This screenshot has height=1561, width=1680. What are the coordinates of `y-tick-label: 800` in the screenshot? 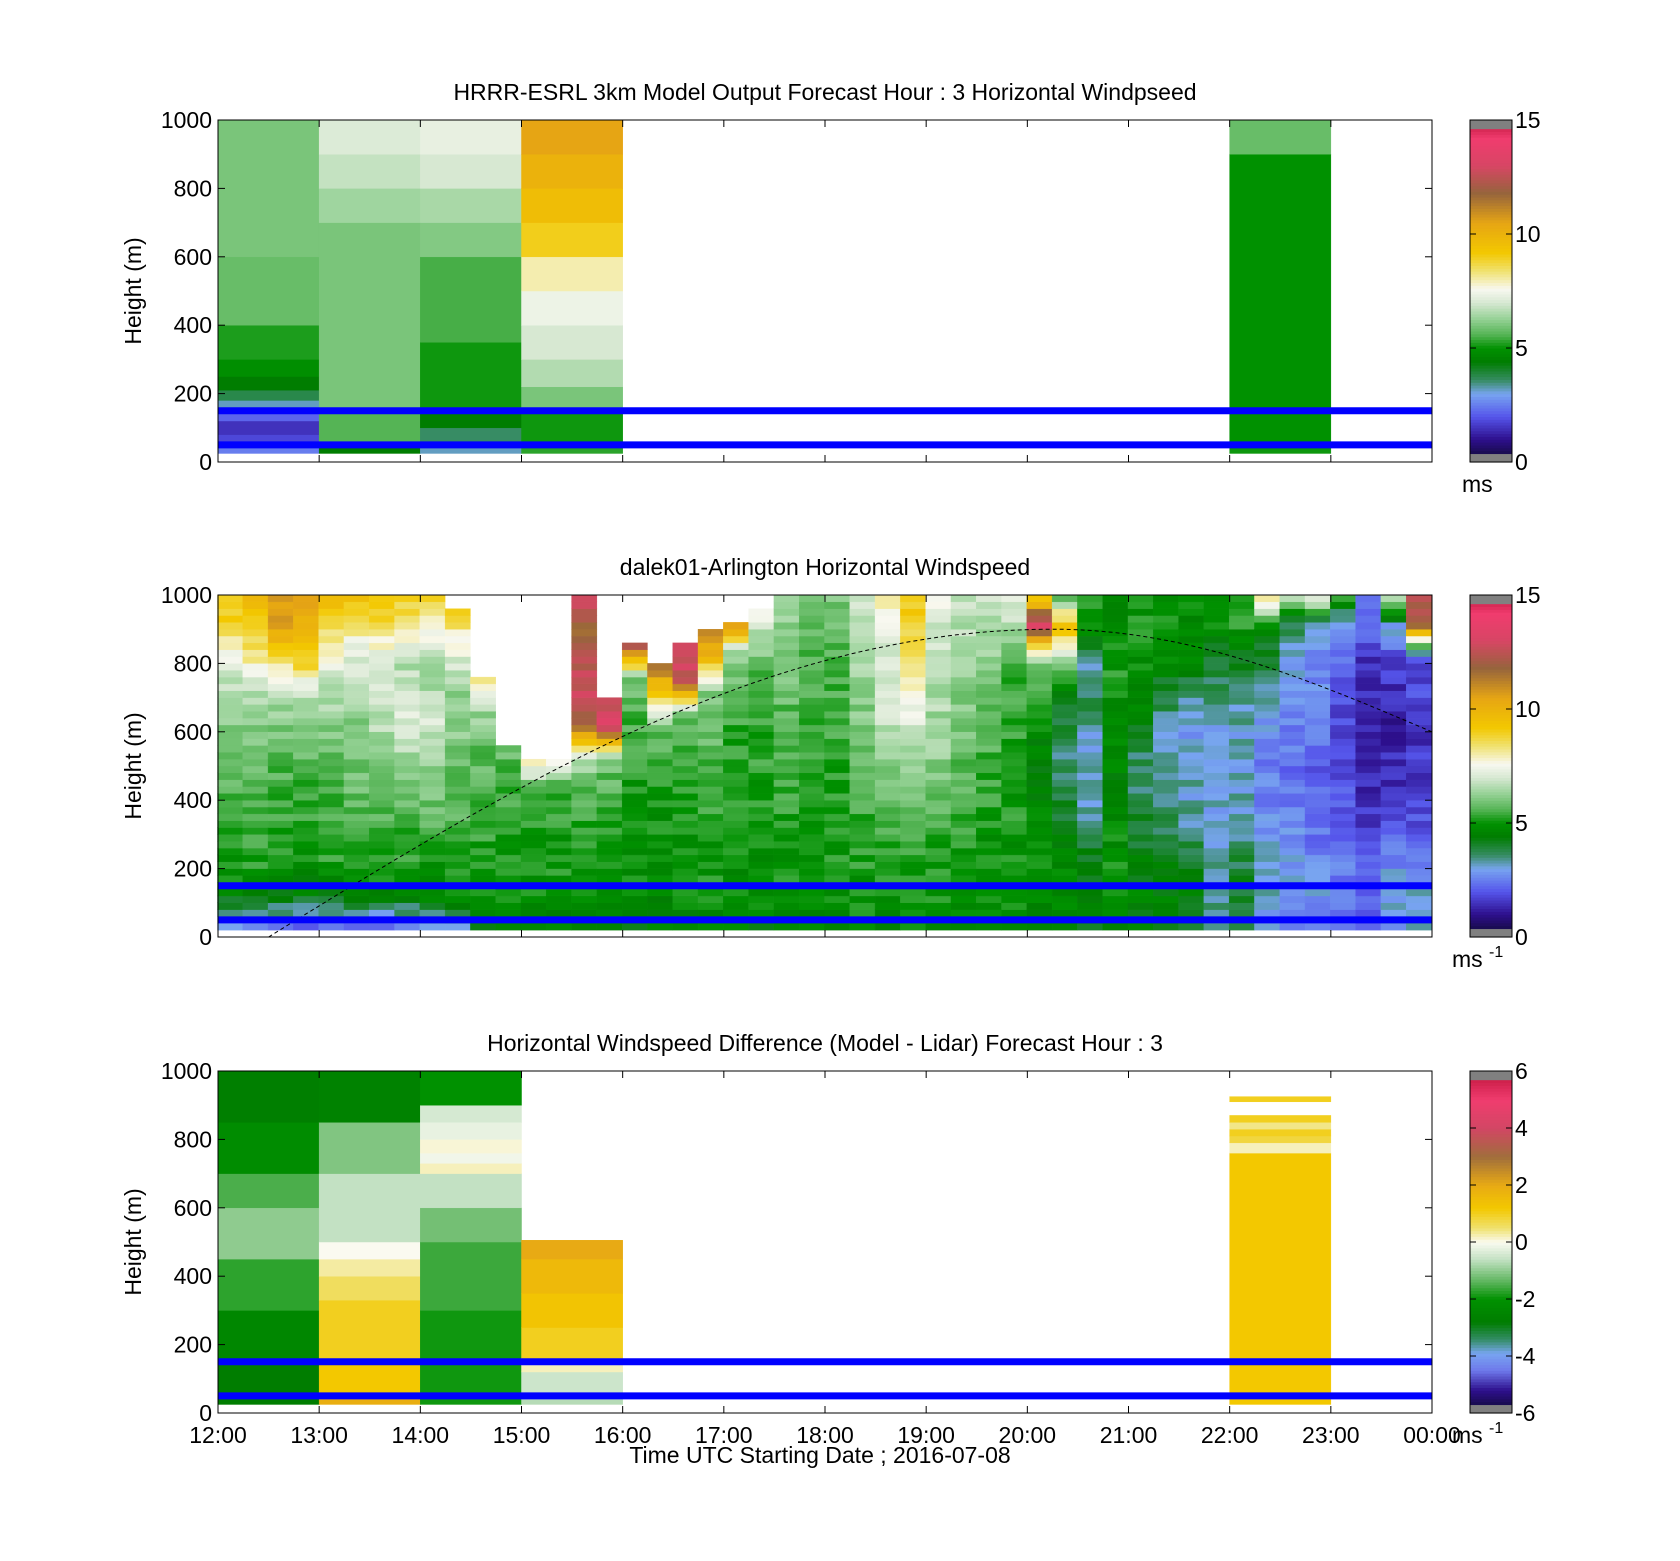 It's located at (193, 663).